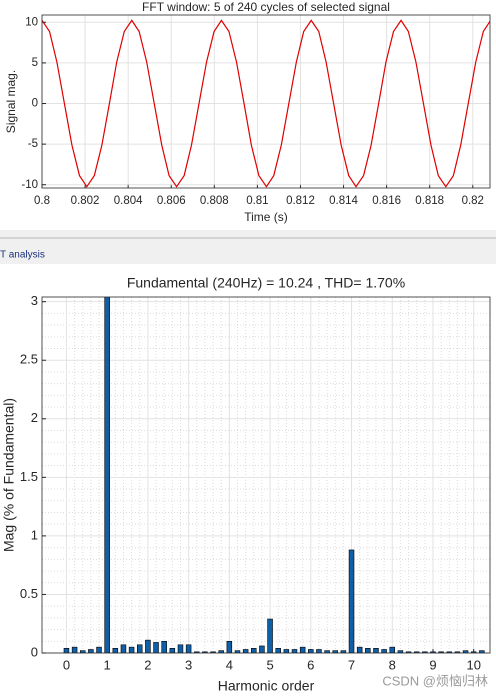 This screenshot has width=496, height=699. Describe the element at coordinates (300, 201) in the screenshot. I see `x-tick-label: 0.812` at that location.